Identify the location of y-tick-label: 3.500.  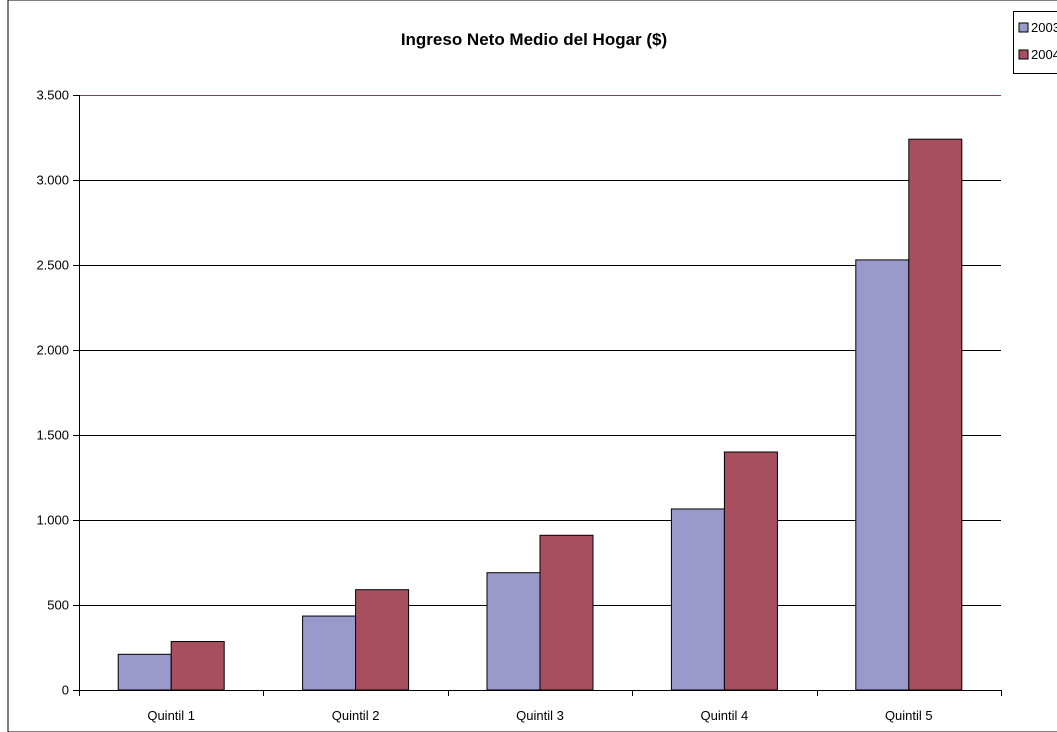
(52, 95).